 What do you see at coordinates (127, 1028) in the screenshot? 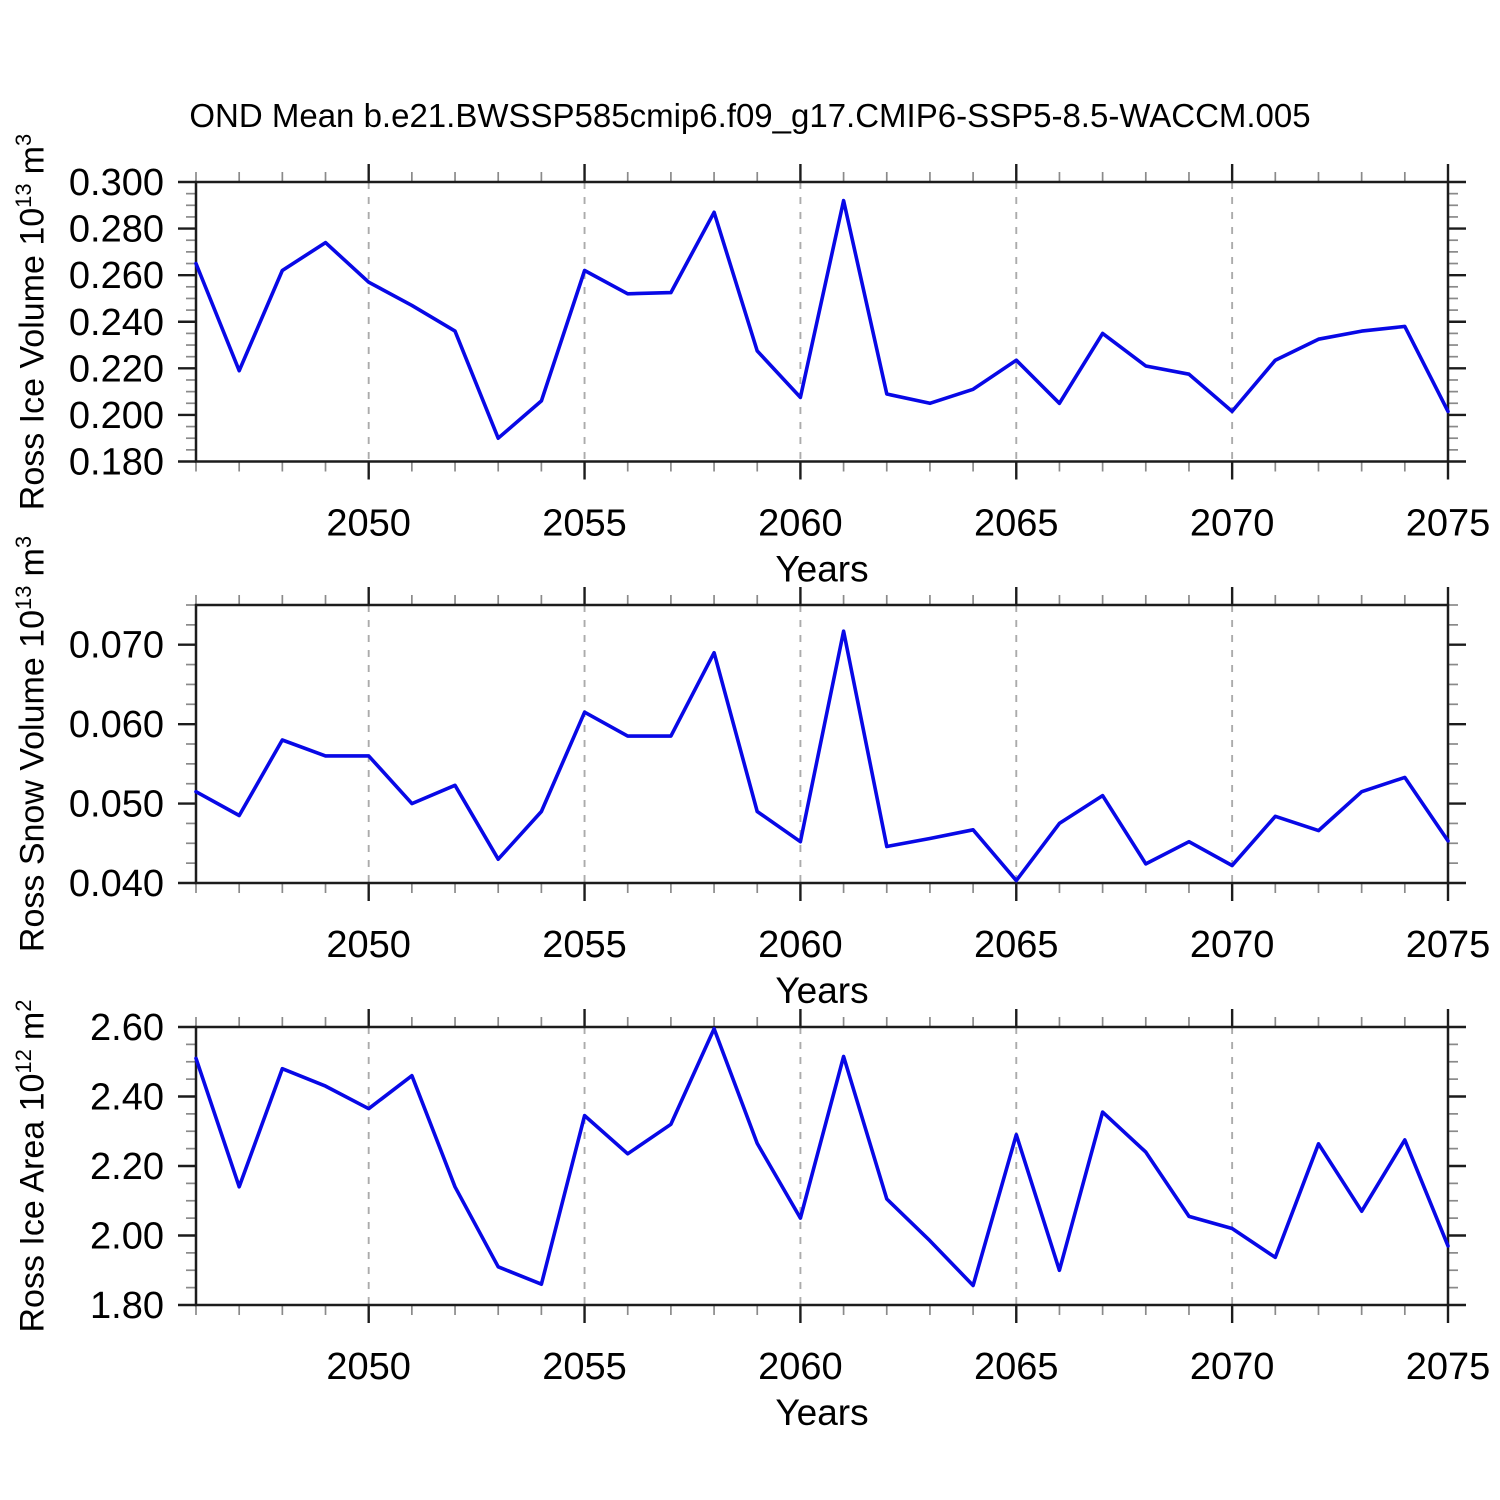
I see `y-tick-label: 2.60` at bounding box center [127, 1028].